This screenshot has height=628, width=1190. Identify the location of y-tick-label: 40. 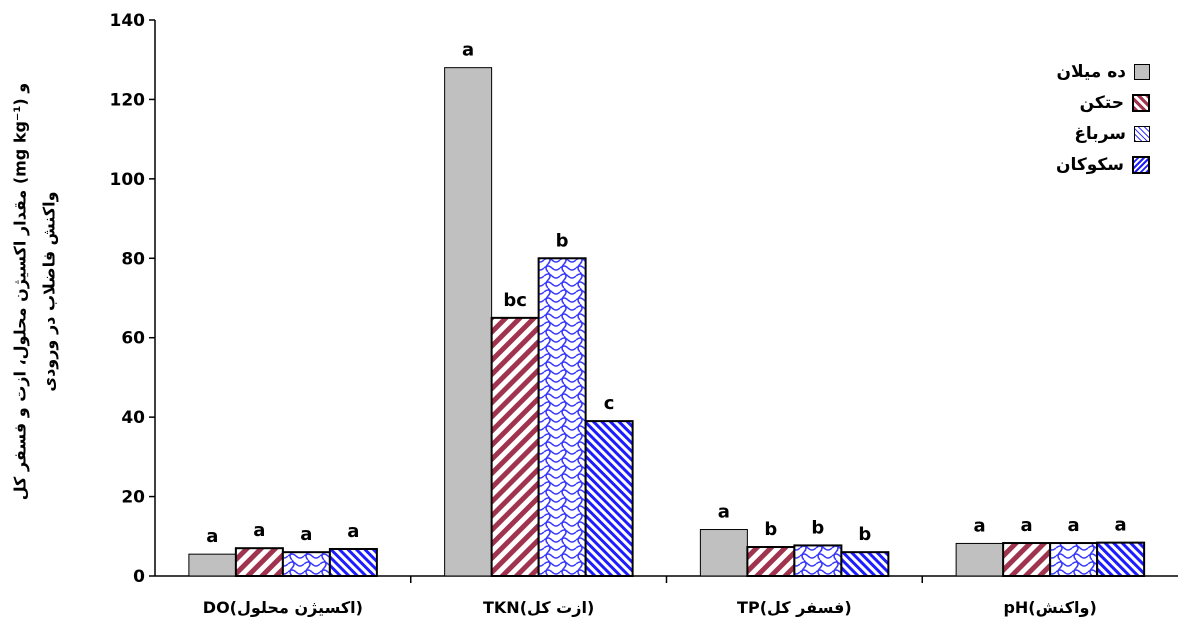
(133, 418).